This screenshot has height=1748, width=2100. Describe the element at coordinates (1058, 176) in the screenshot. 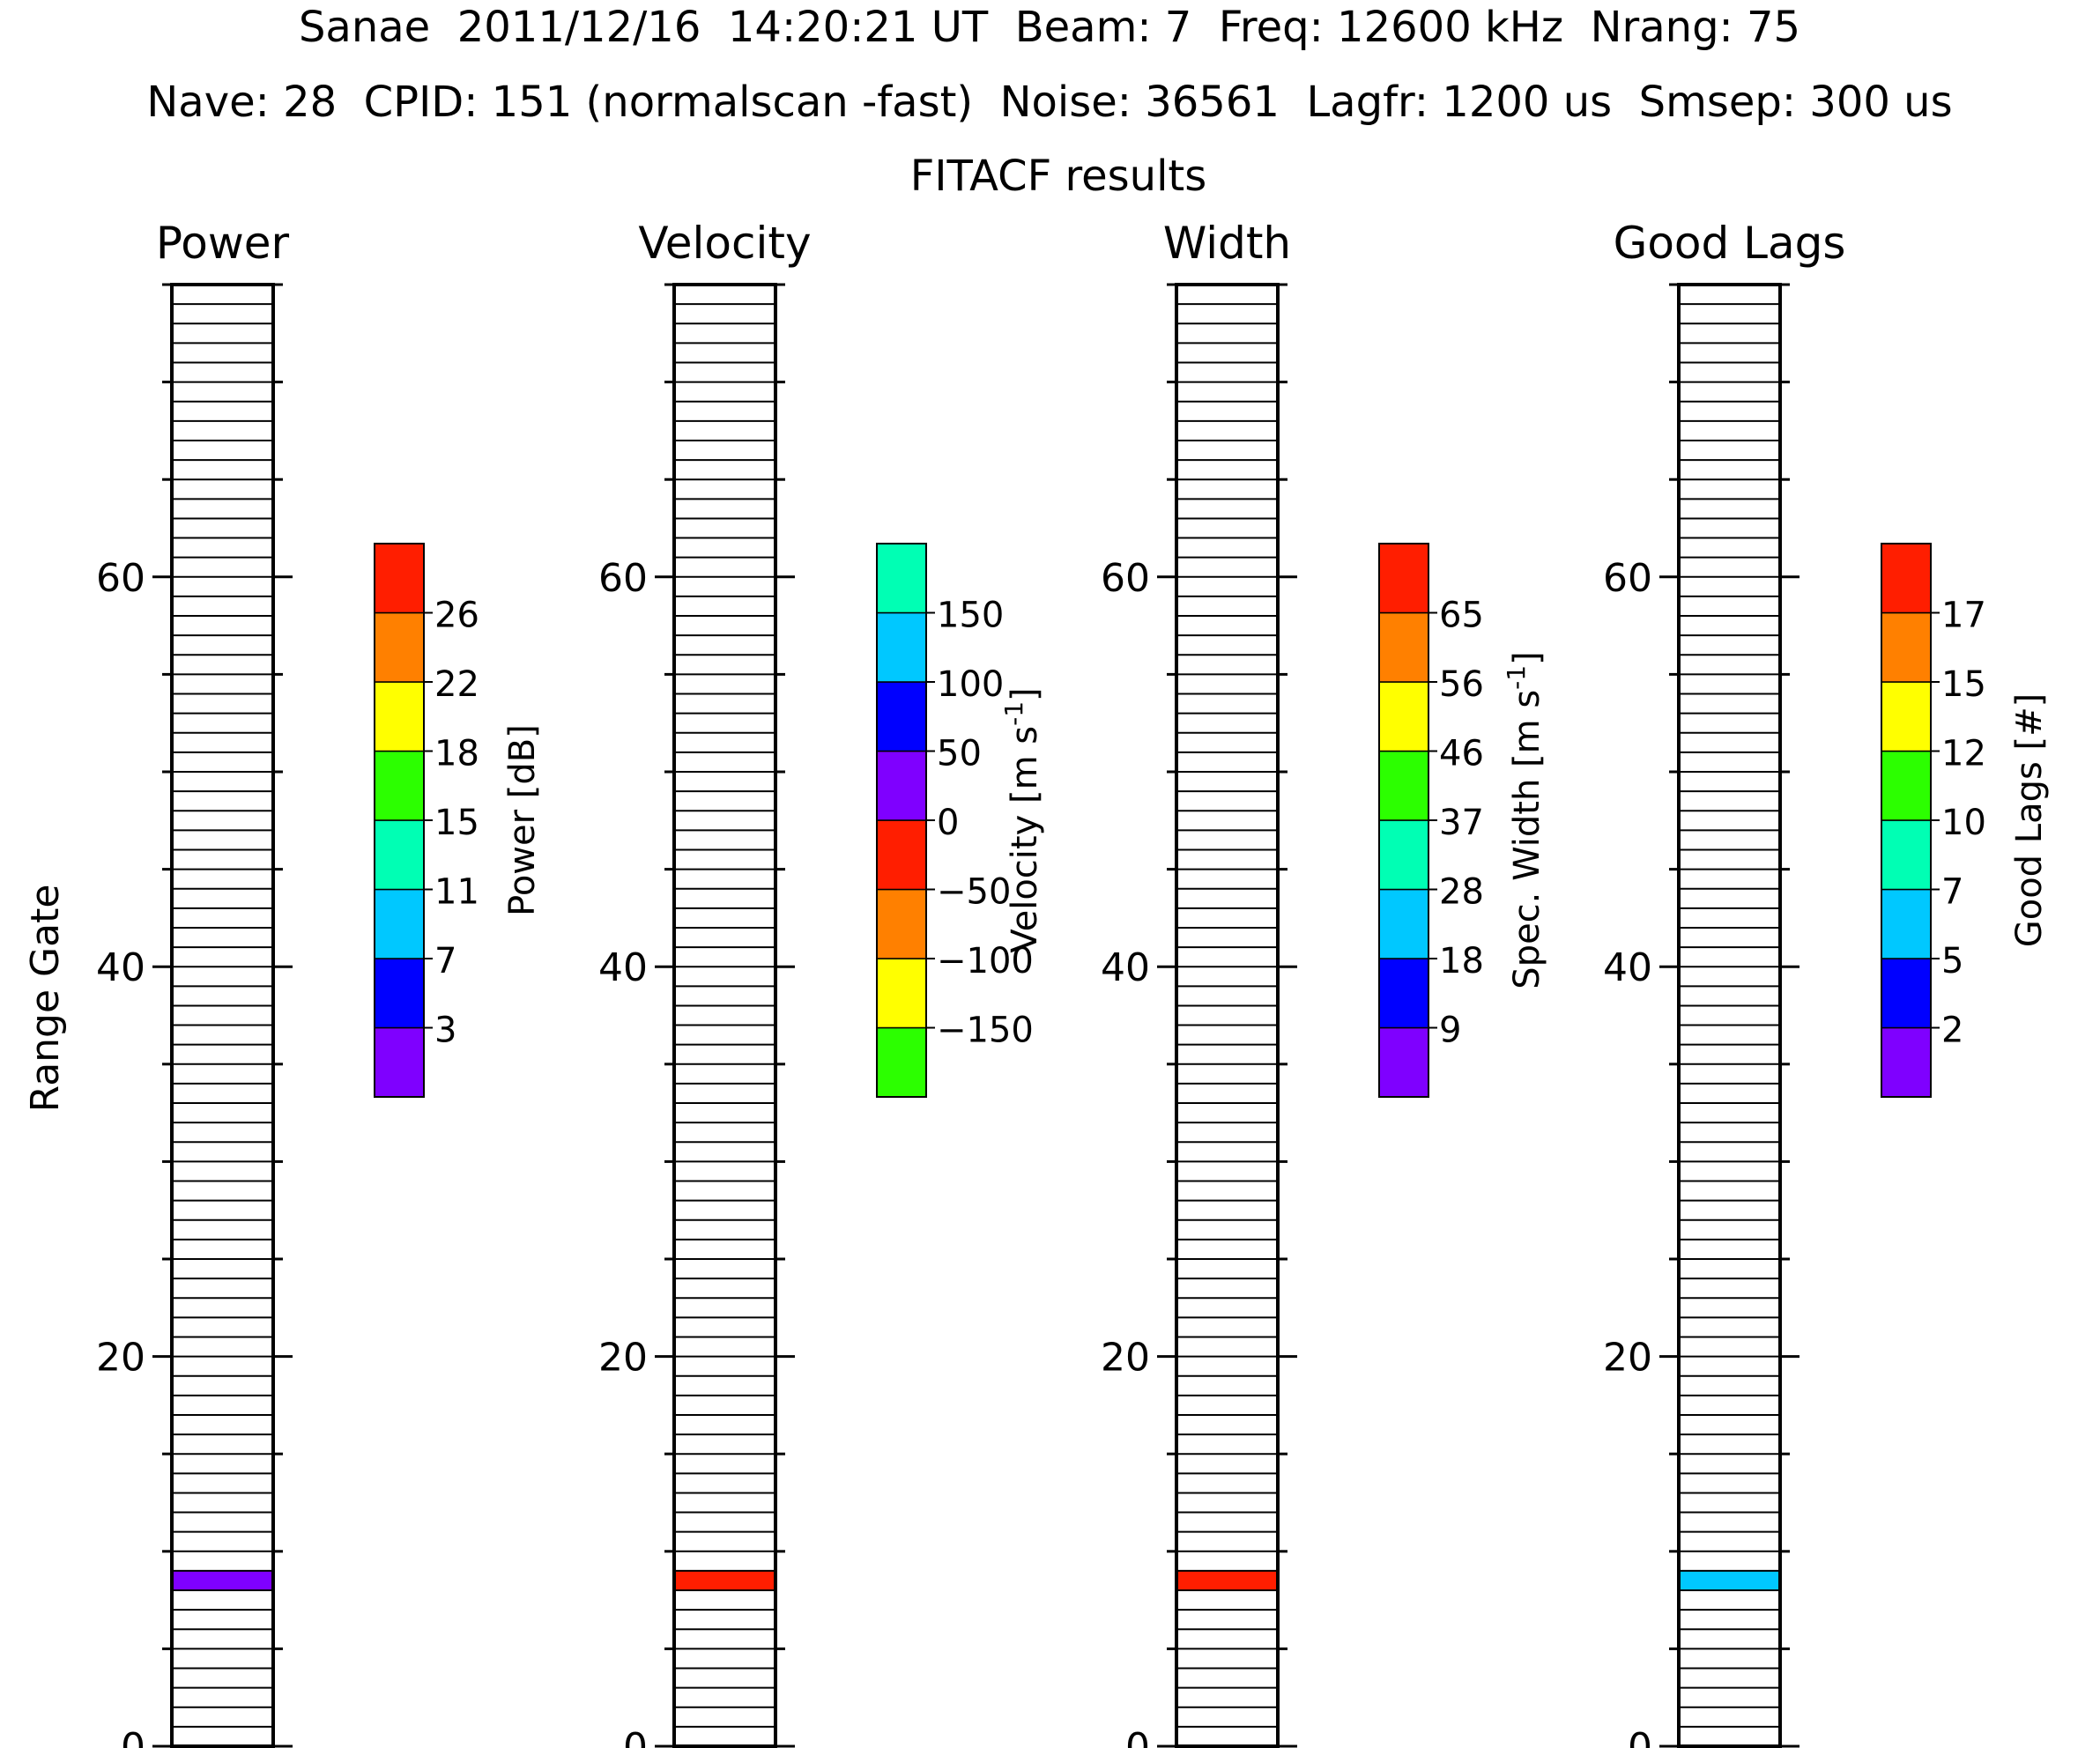

I see `header-line-3: FITACF results` at that location.